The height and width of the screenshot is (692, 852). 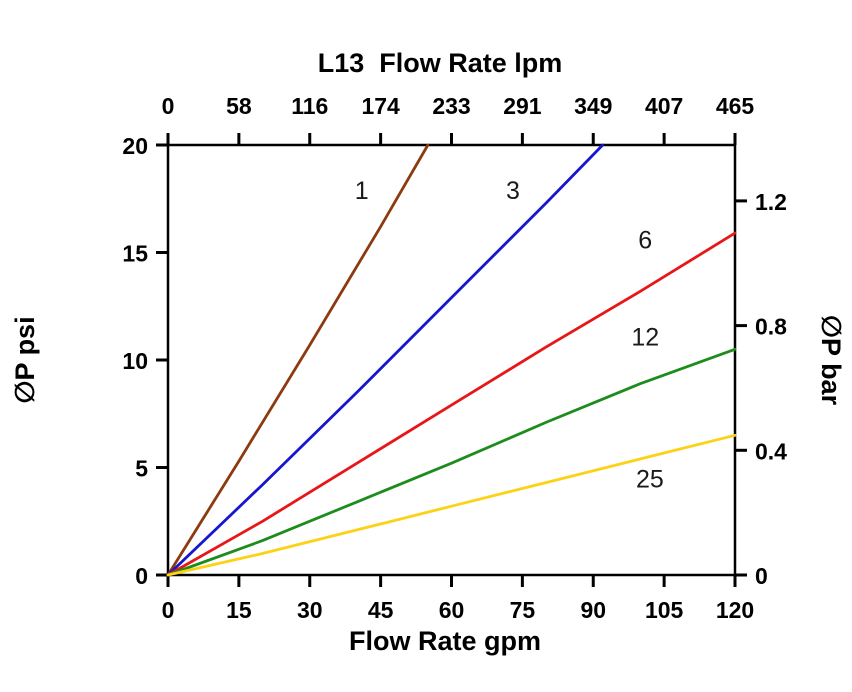 I want to click on series-label-6: 6, so click(x=645, y=241).